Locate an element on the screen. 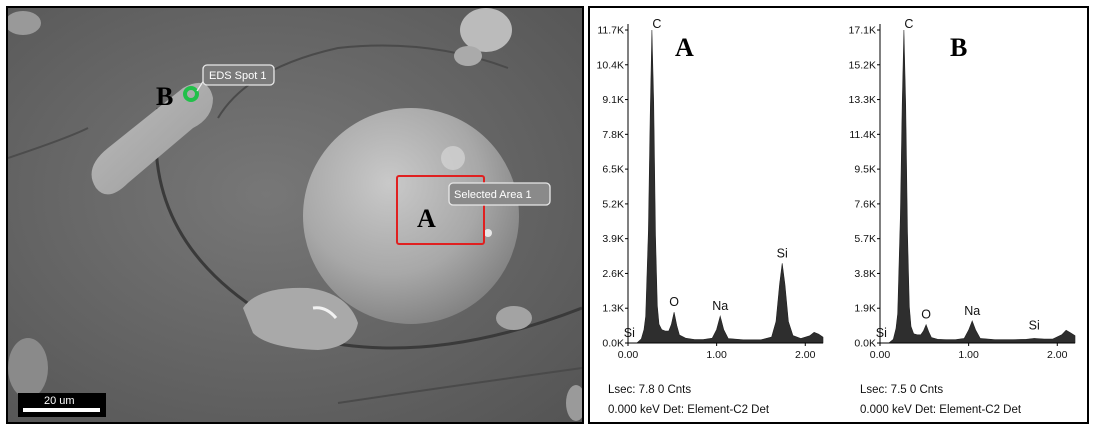 The width and height of the screenshot is (1093, 429). scale-bar-line is located at coordinates (61, 410).